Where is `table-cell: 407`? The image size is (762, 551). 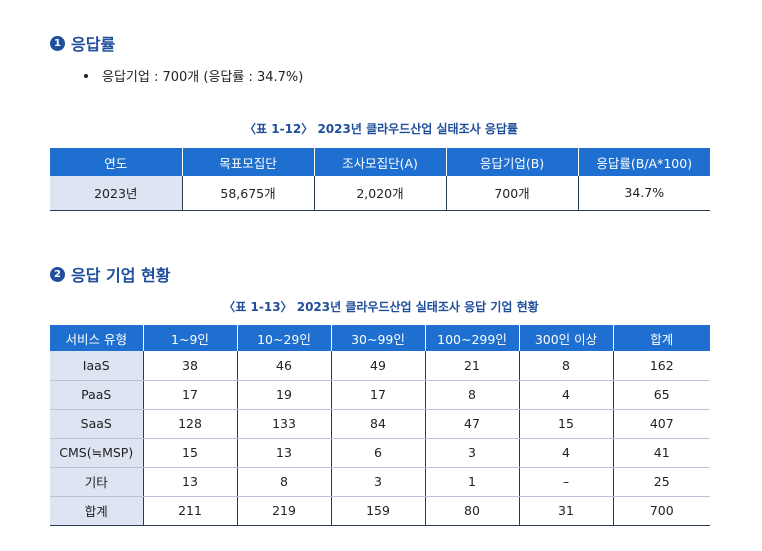
table-cell: 407 is located at coordinates (661, 424).